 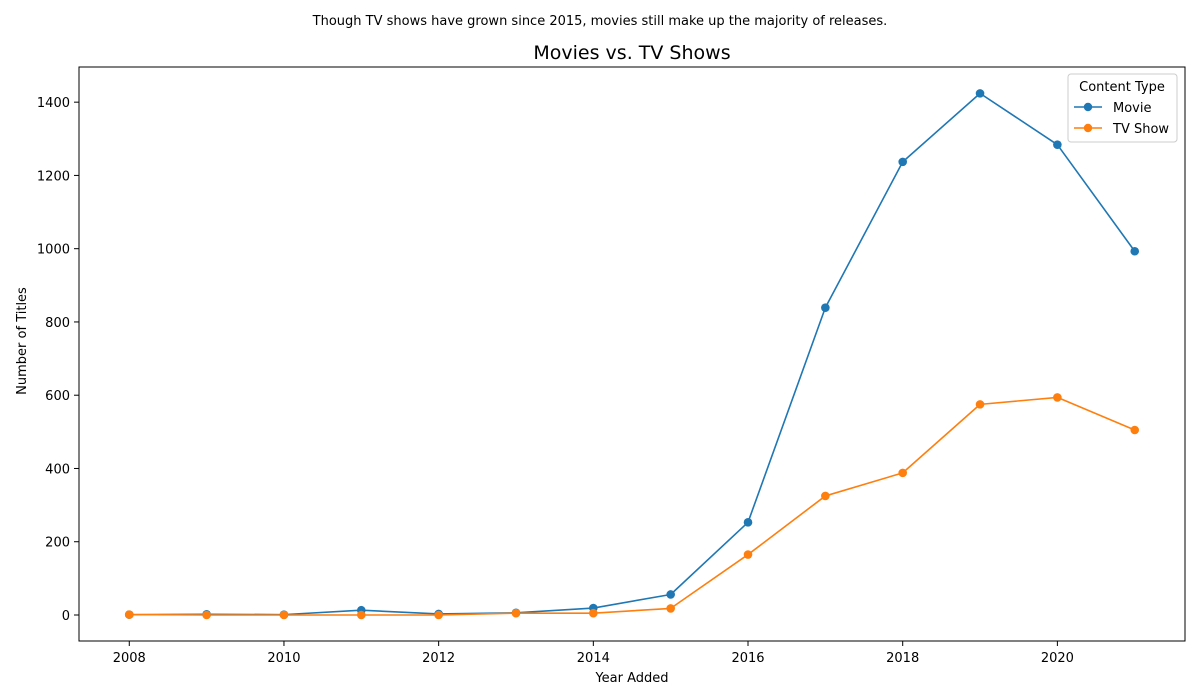 I want to click on y-axis-label: Number of Titles, so click(x=22, y=341).